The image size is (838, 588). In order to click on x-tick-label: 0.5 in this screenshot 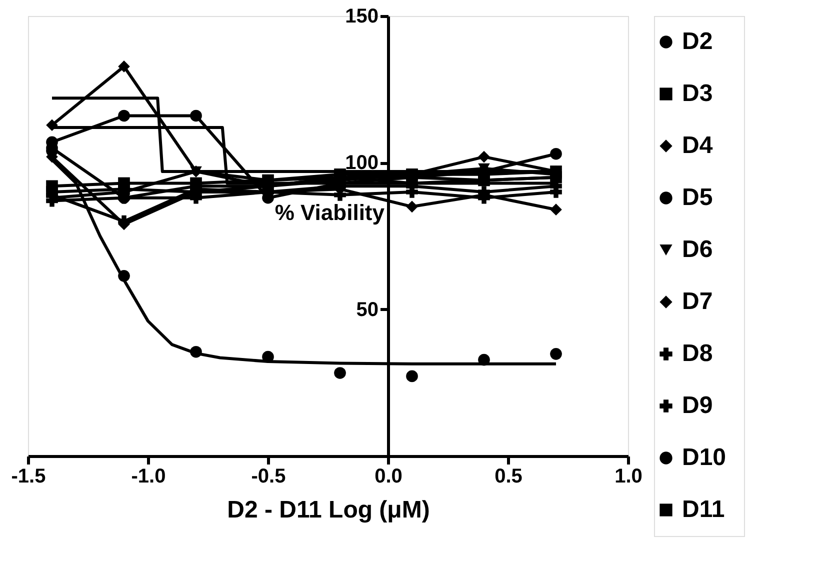, I will do `click(508, 477)`.